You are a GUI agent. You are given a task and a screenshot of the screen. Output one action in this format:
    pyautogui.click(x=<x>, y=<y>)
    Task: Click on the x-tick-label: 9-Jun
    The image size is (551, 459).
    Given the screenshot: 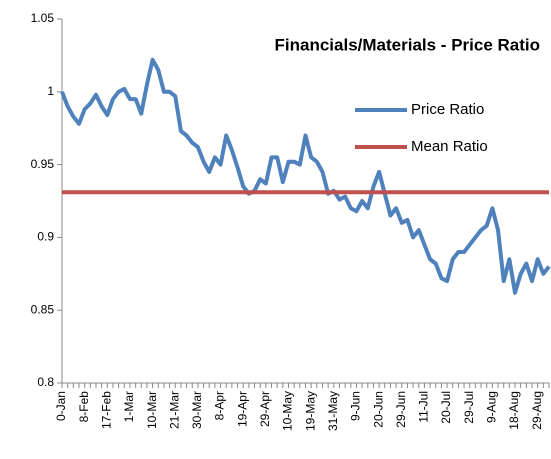 What is the action you would take?
    pyautogui.click(x=356, y=406)
    